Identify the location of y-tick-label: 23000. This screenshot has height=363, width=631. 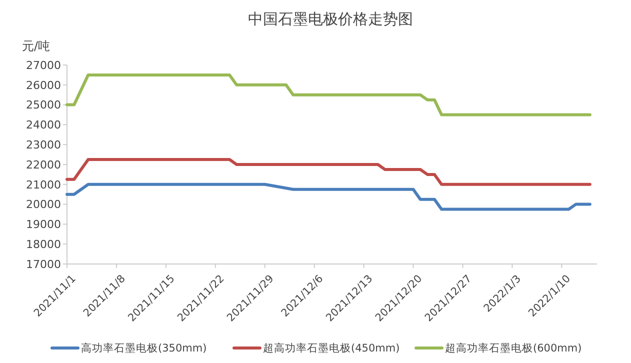
(43, 145).